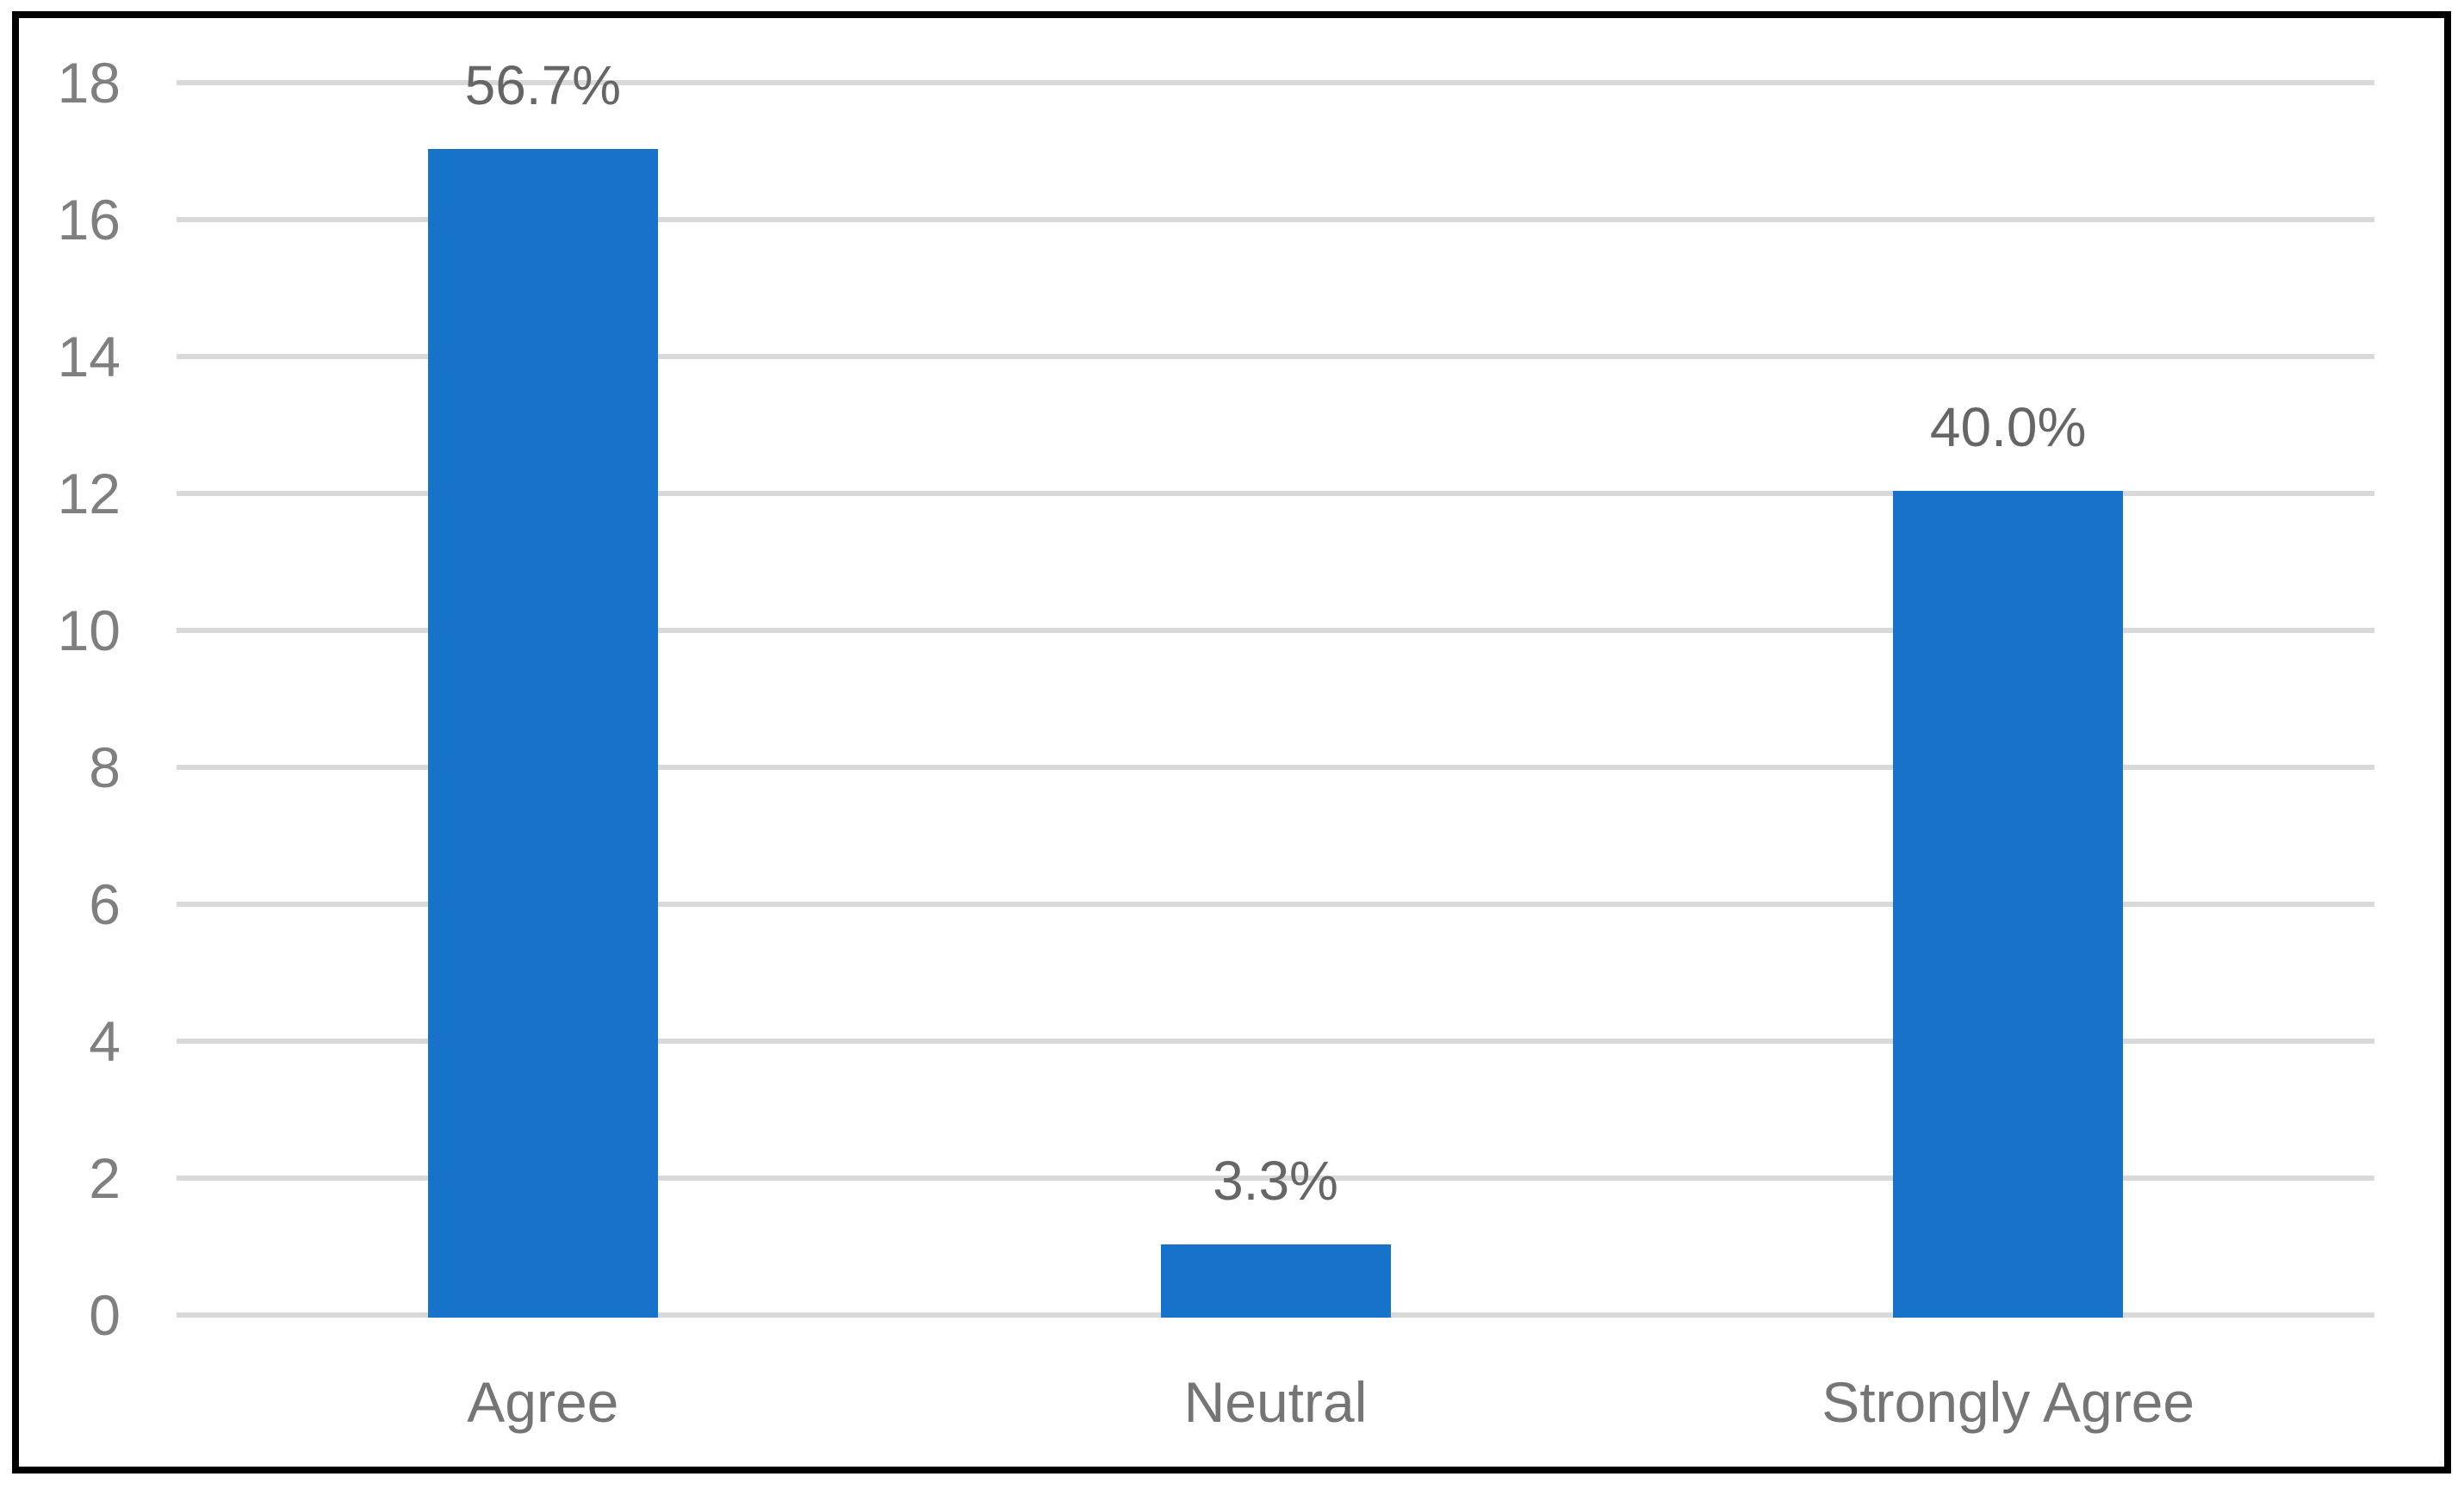  What do you see at coordinates (89, 356) in the screenshot?
I see `y-axis-tick-label: 14` at bounding box center [89, 356].